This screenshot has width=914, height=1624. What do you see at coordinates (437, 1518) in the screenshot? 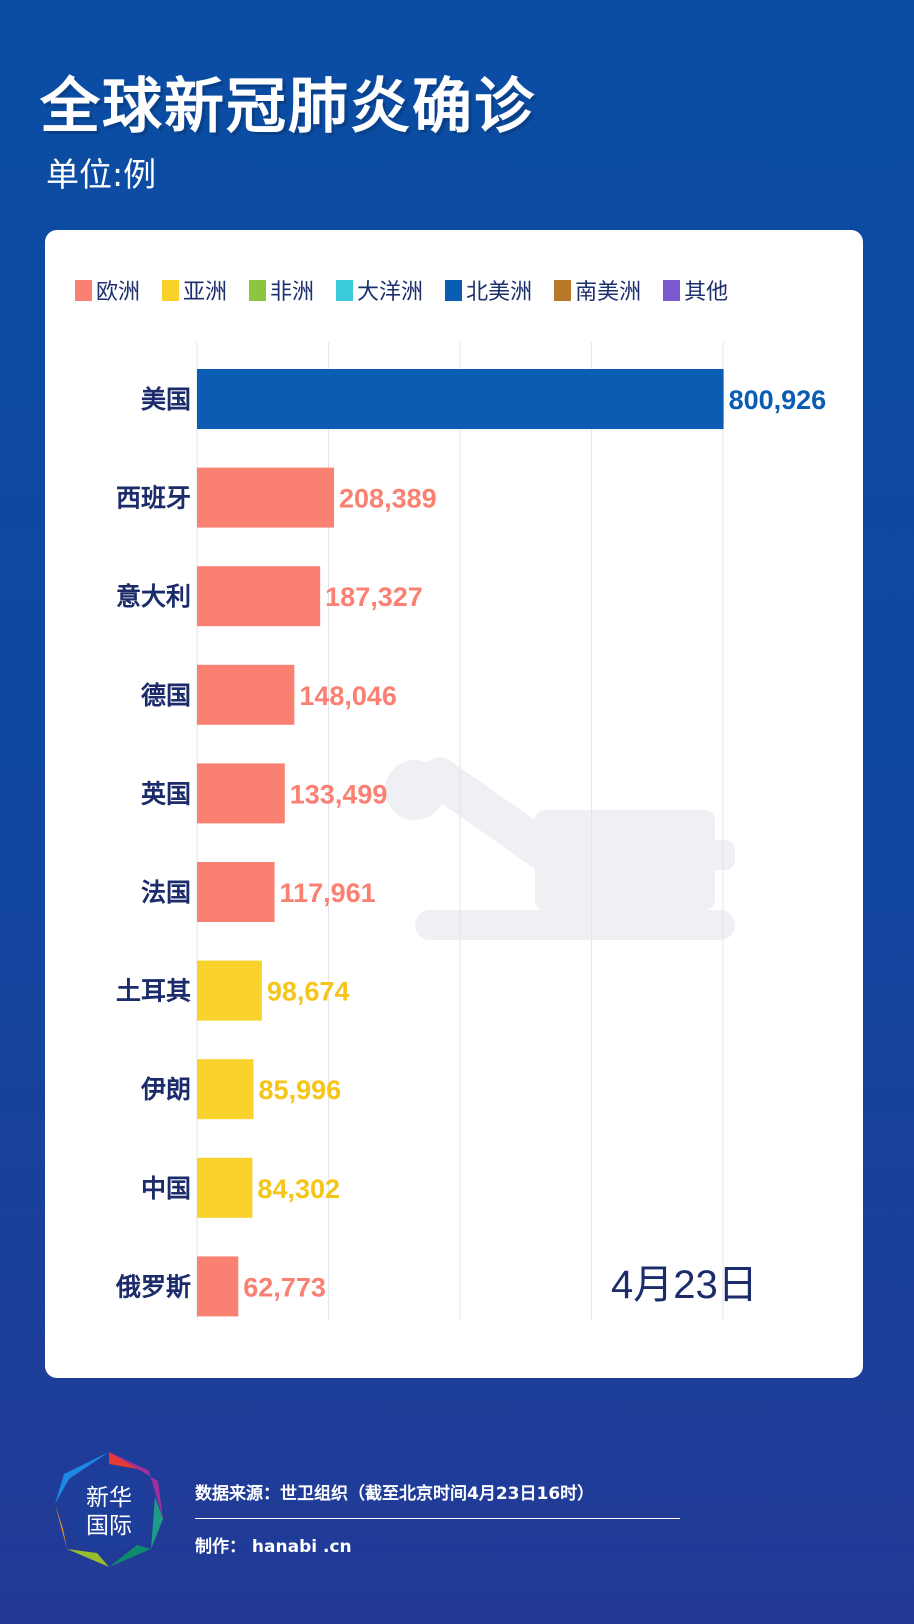
I see `footer-divider` at bounding box center [437, 1518].